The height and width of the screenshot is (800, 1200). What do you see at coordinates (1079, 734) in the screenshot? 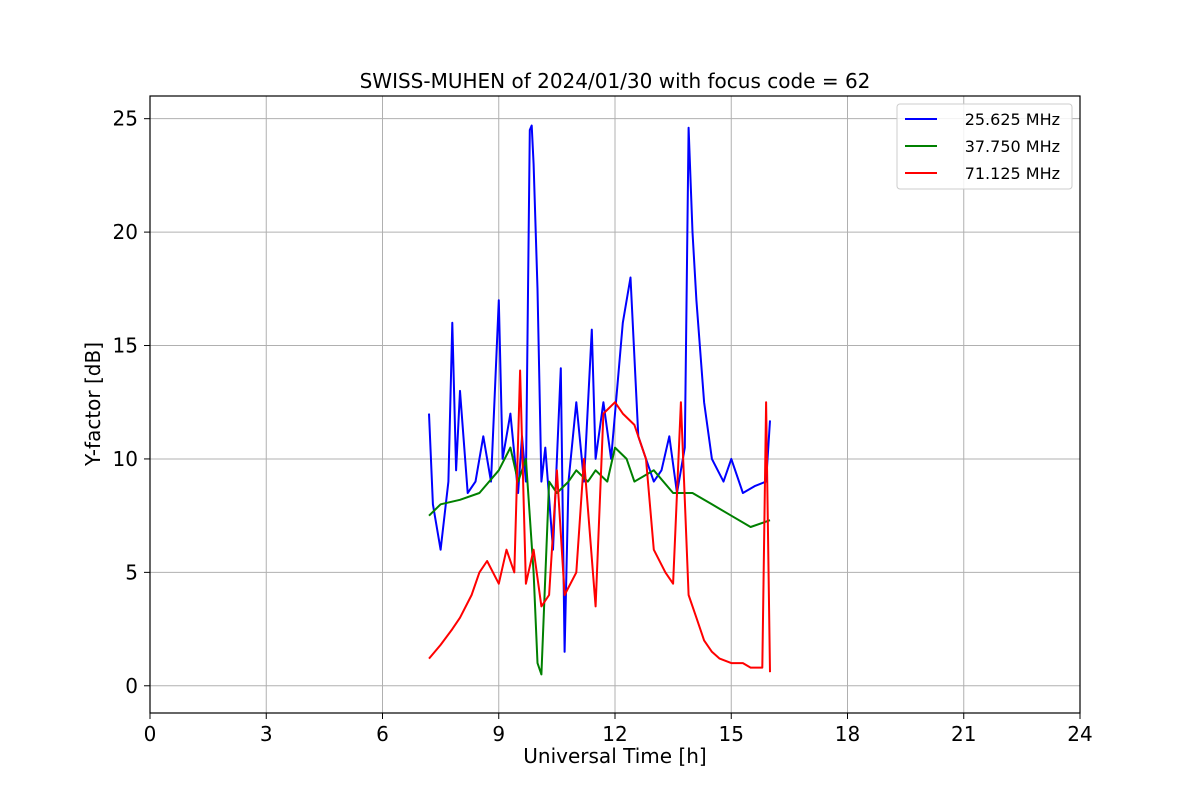
I see `x-tick-label: 24` at bounding box center [1079, 734].